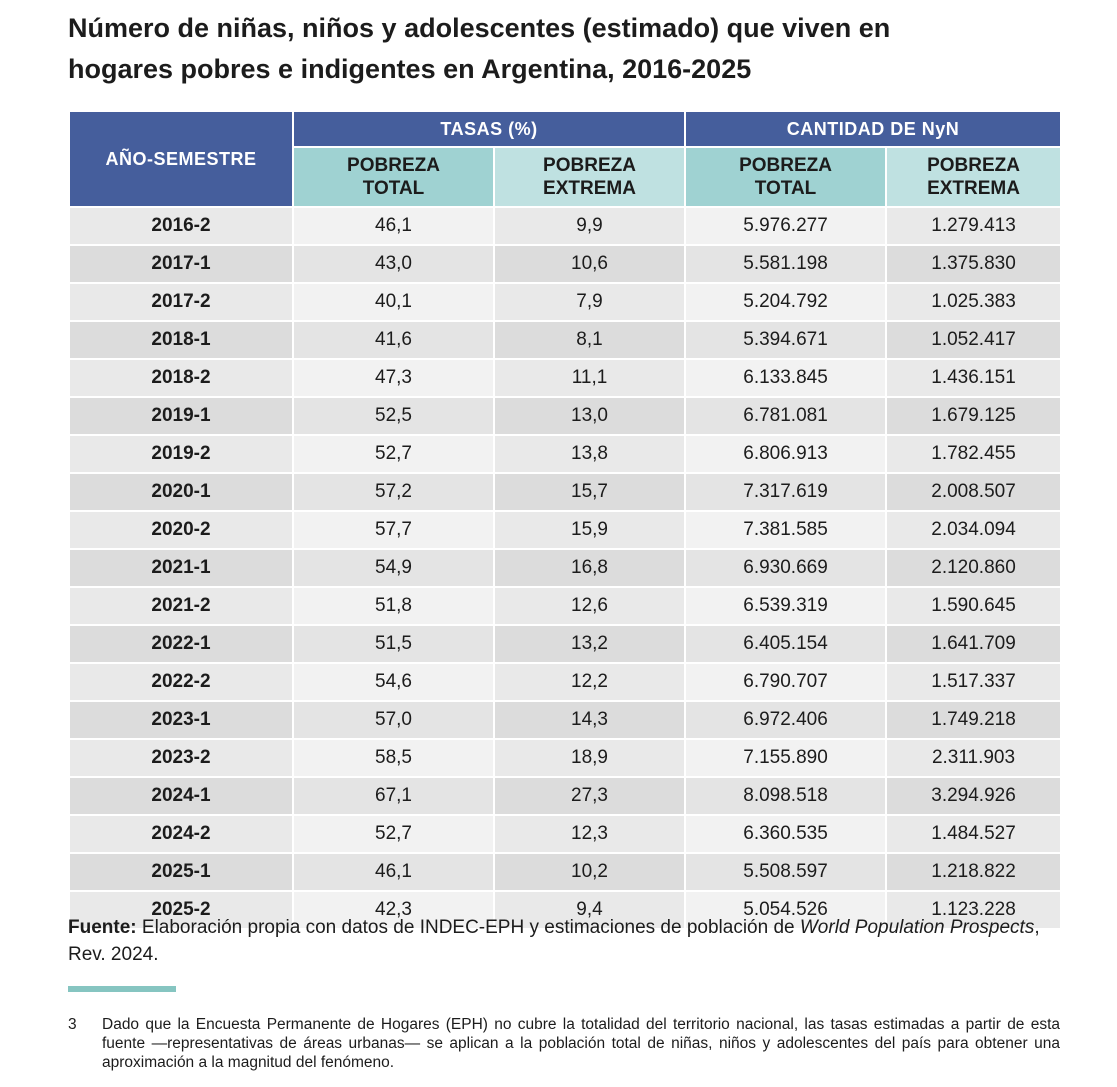  What do you see at coordinates (393, 644) in the screenshot?
I see `cell-rate-total-poverty: 51,5` at bounding box center [393, 644].